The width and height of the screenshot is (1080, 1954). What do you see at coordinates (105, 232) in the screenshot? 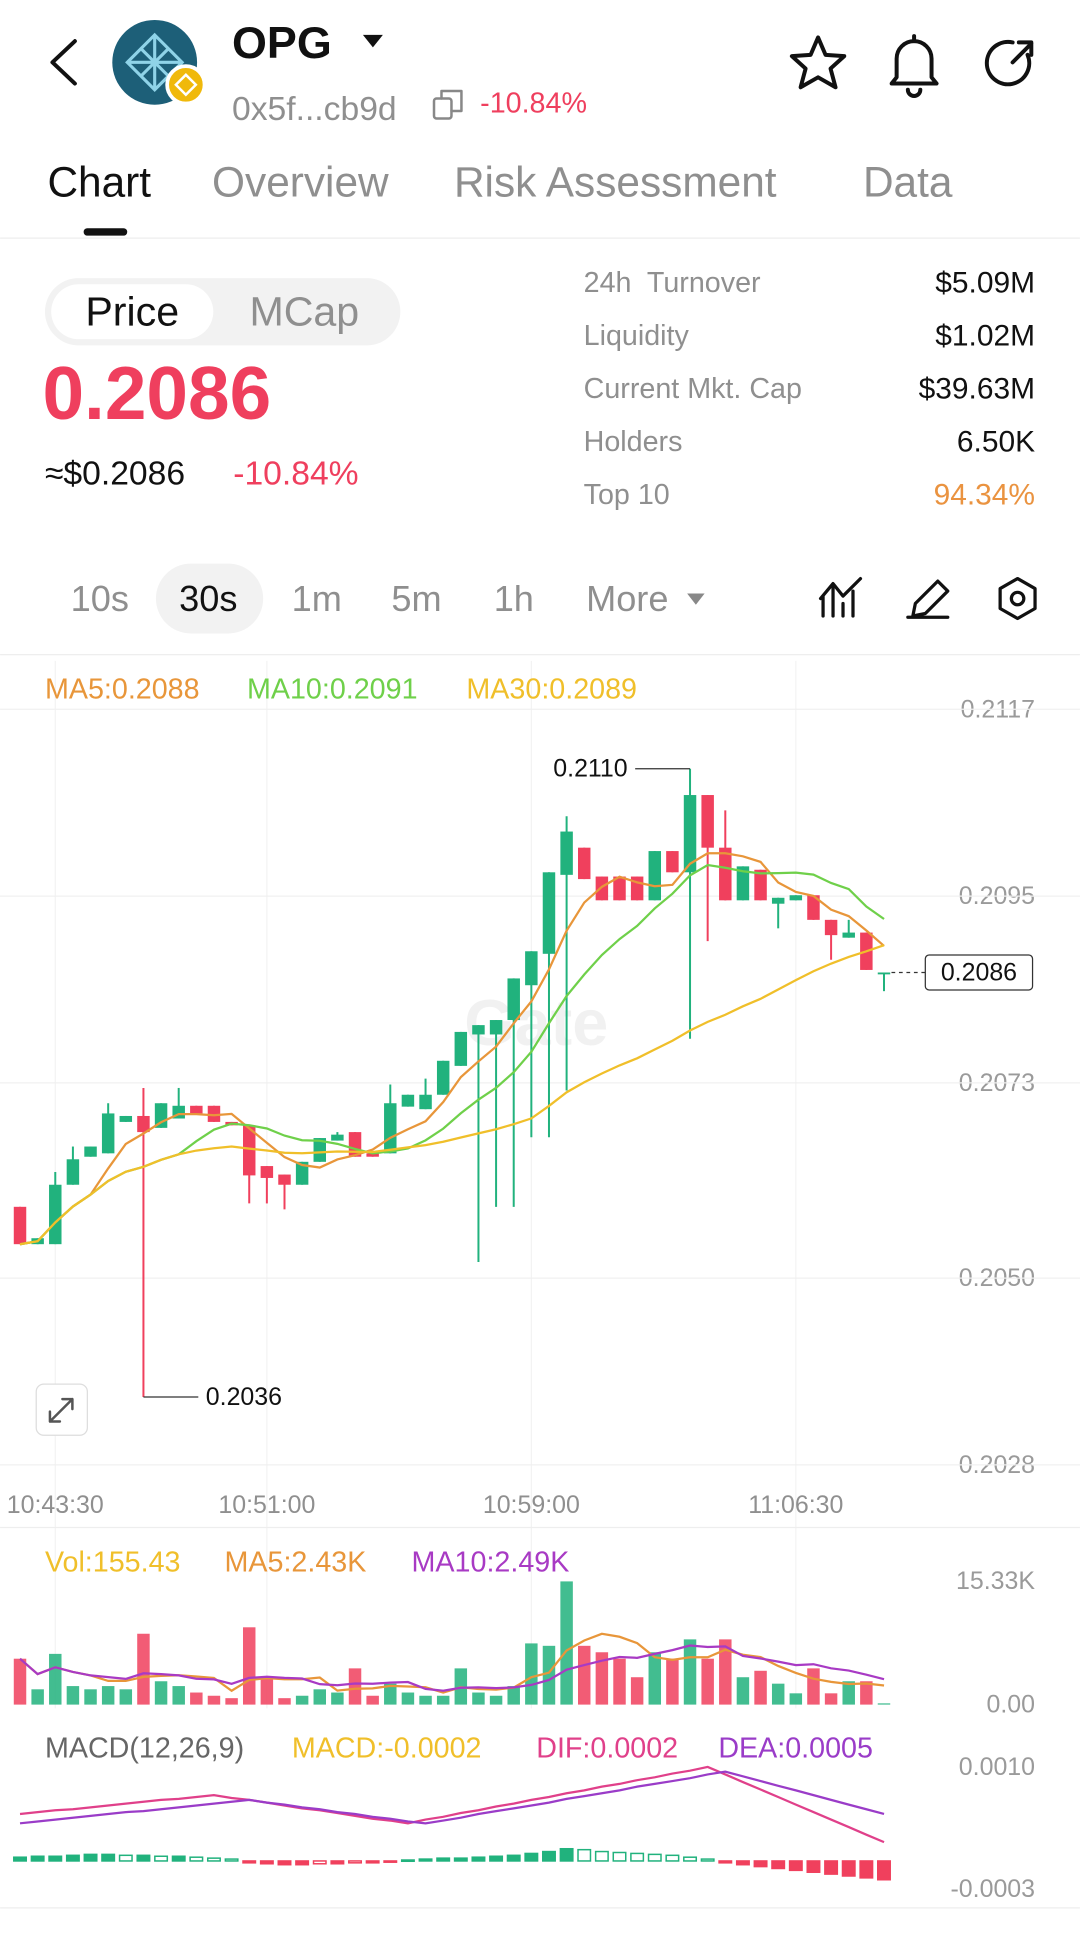
I see `tab-indicator` at bounding box center [105, 232].